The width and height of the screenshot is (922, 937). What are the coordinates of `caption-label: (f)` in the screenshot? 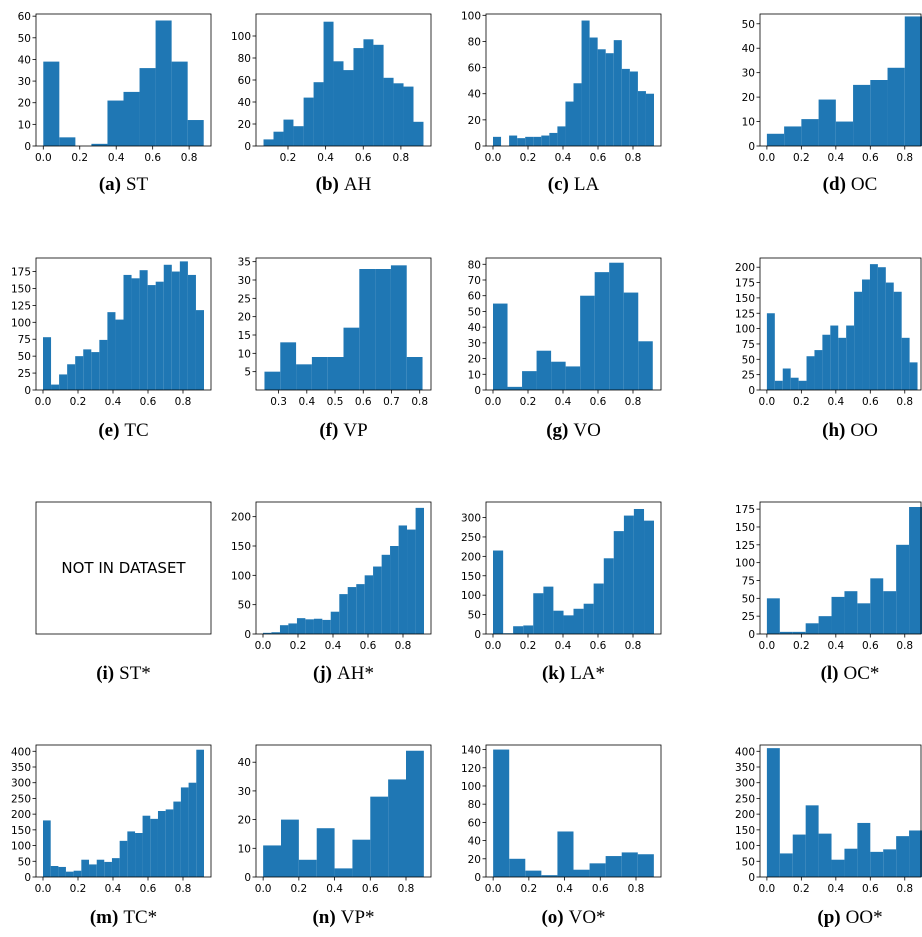 It's located at (328, 430).